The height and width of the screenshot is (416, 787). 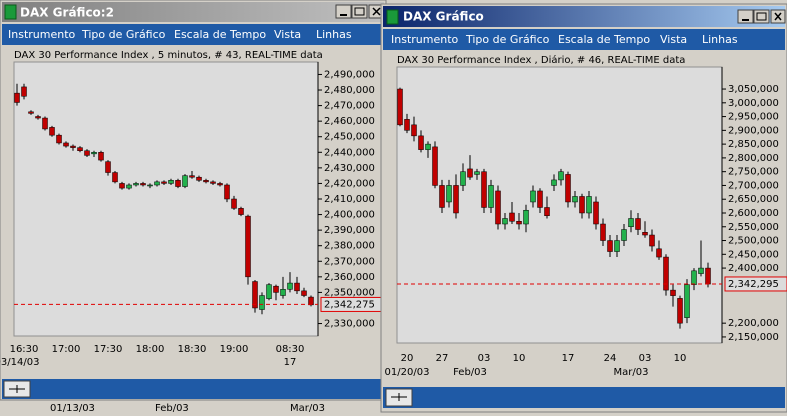 What do you see at coordinates (349, 246) in the screenshot?
I see `y-tick-label: 2,380,000` at bounding box center [349, 246].